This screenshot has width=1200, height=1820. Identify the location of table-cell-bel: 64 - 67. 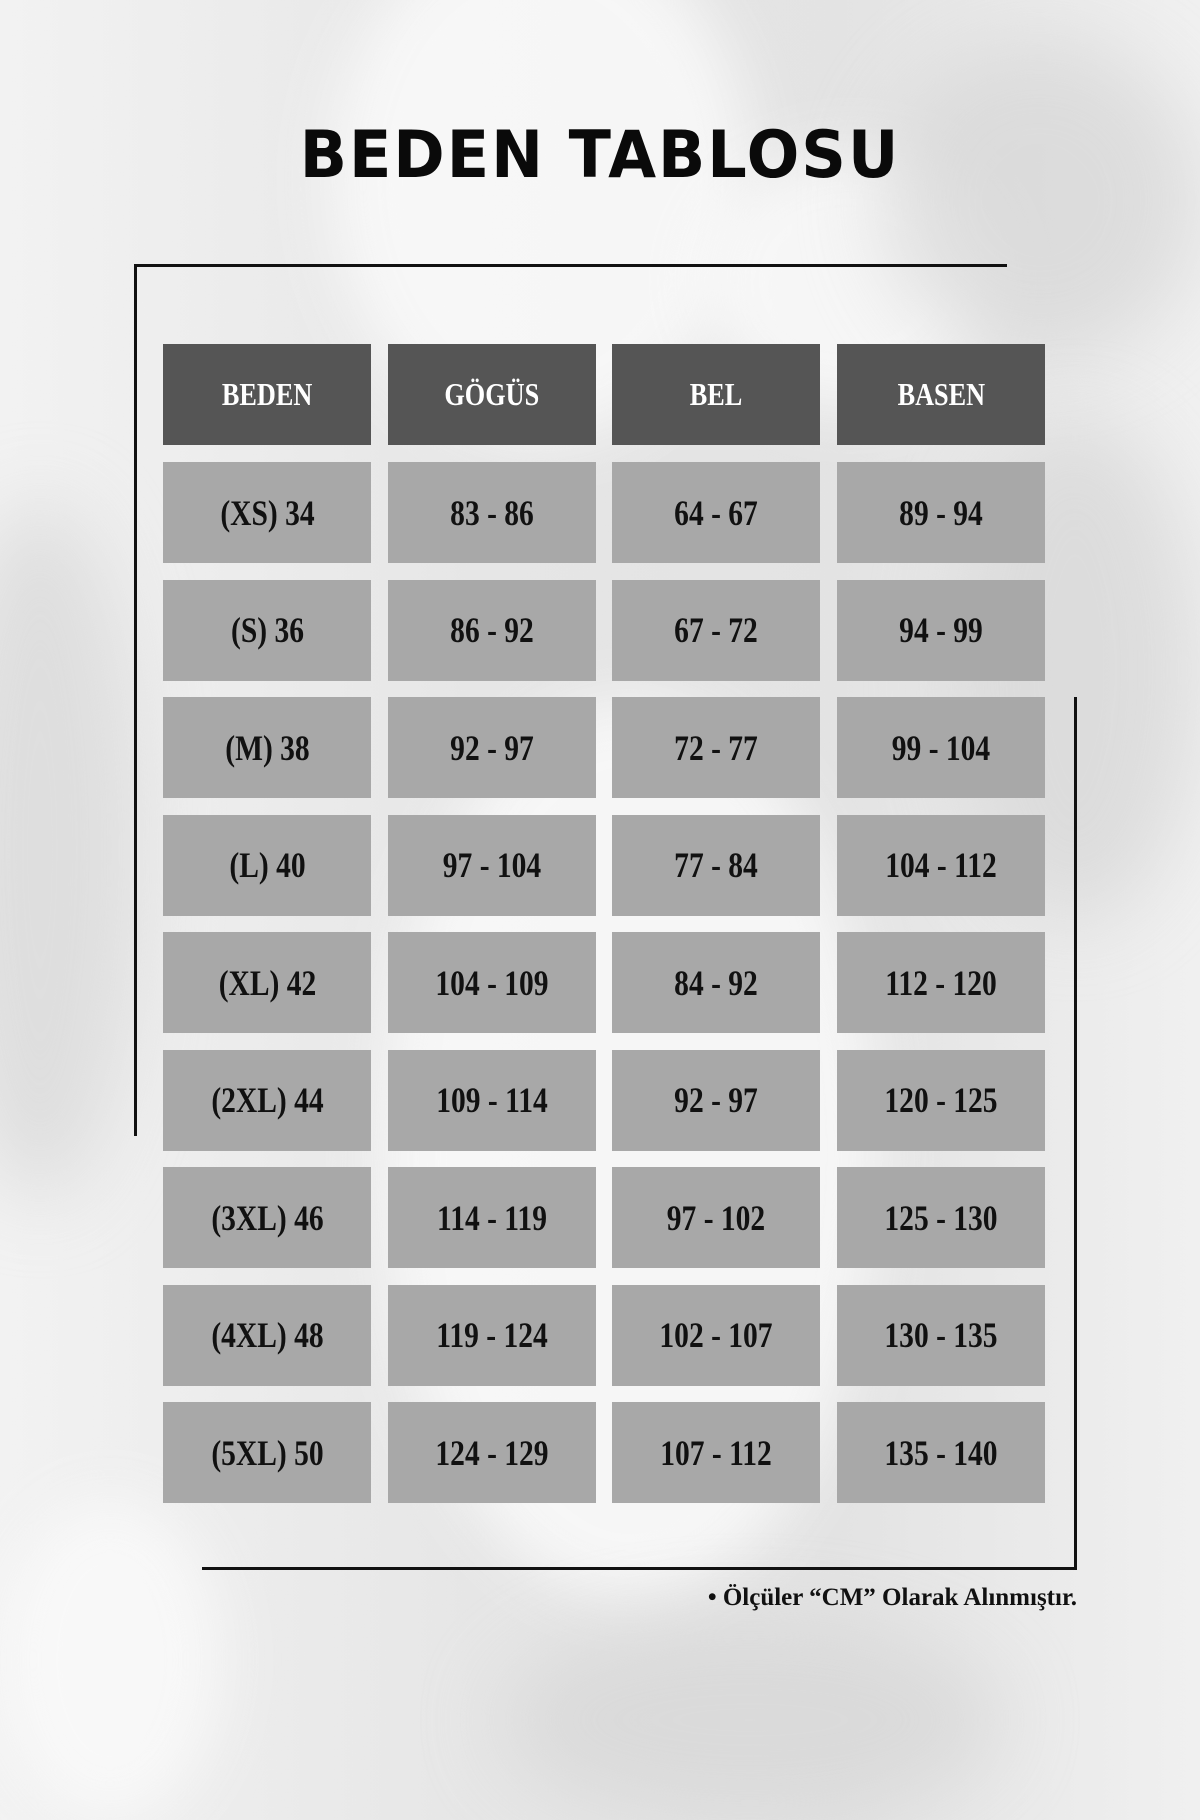
(716, 512).